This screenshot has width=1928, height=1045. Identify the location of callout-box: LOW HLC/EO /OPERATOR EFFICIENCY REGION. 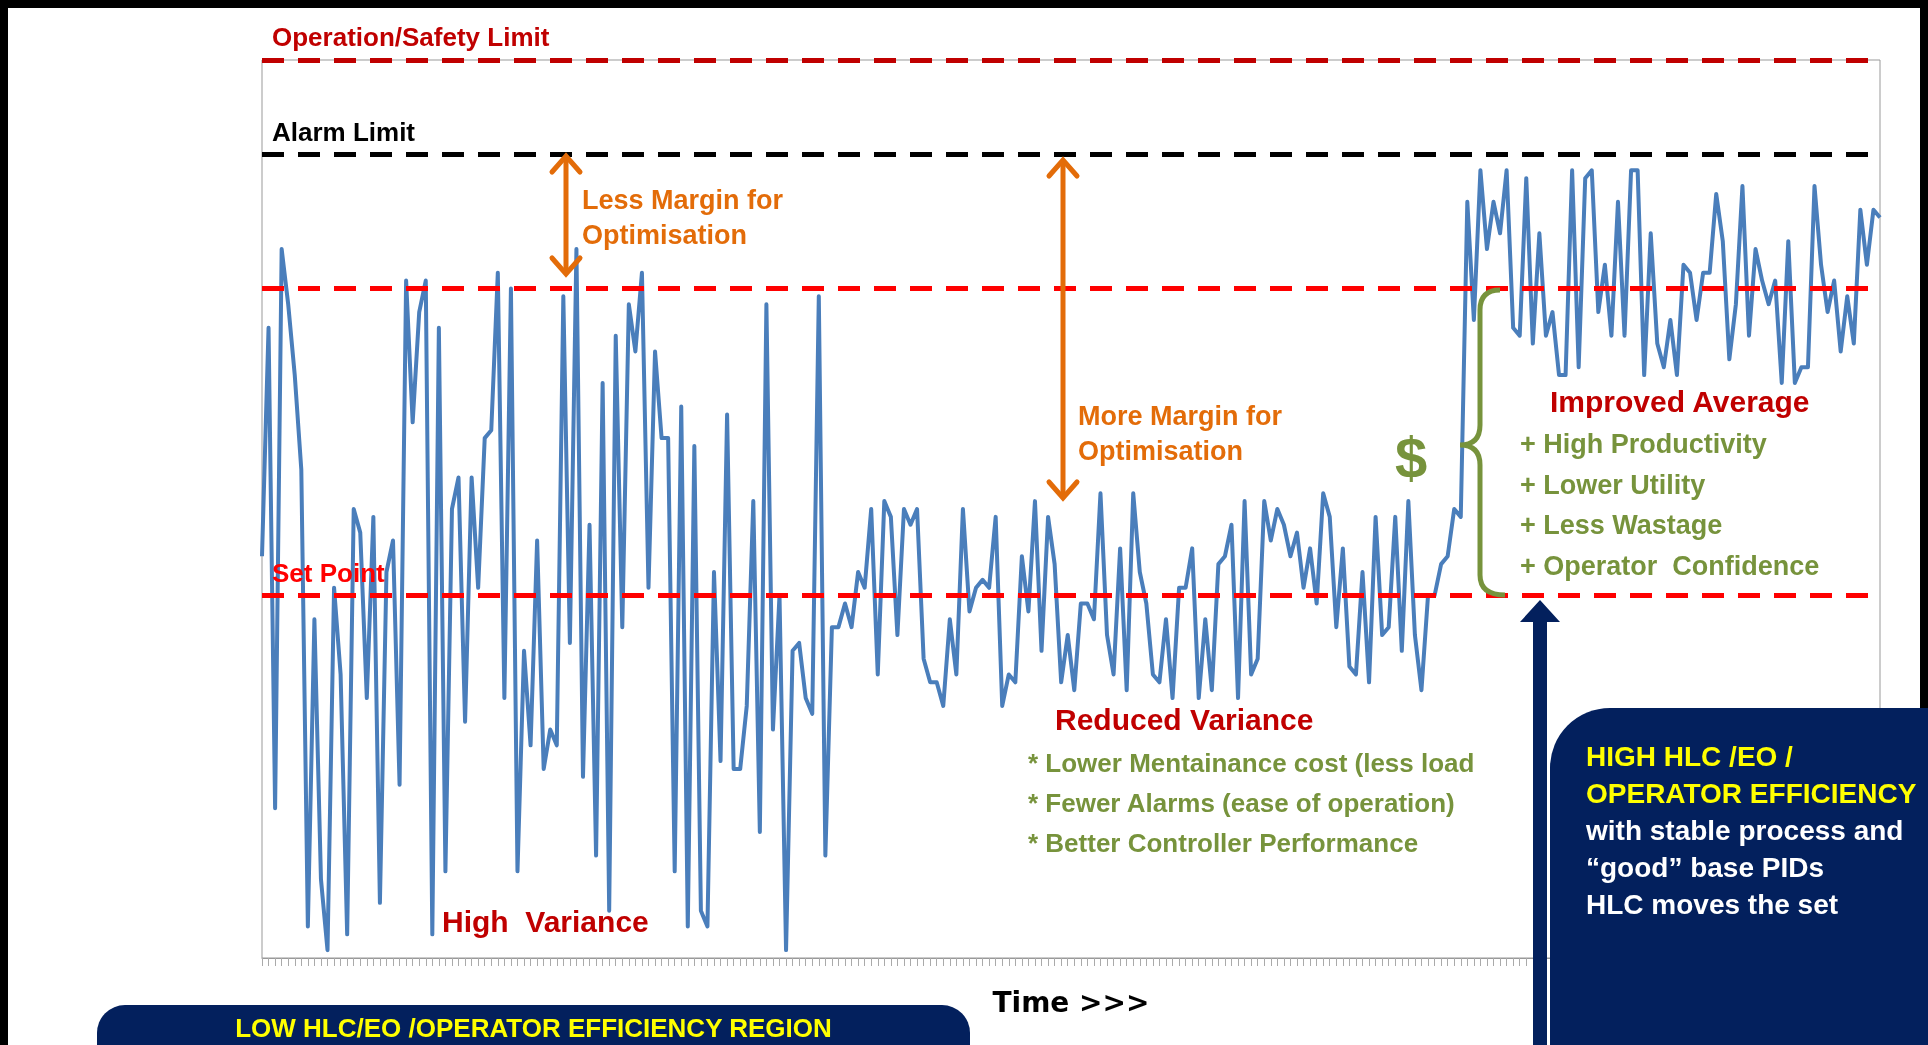
(533, 1025).